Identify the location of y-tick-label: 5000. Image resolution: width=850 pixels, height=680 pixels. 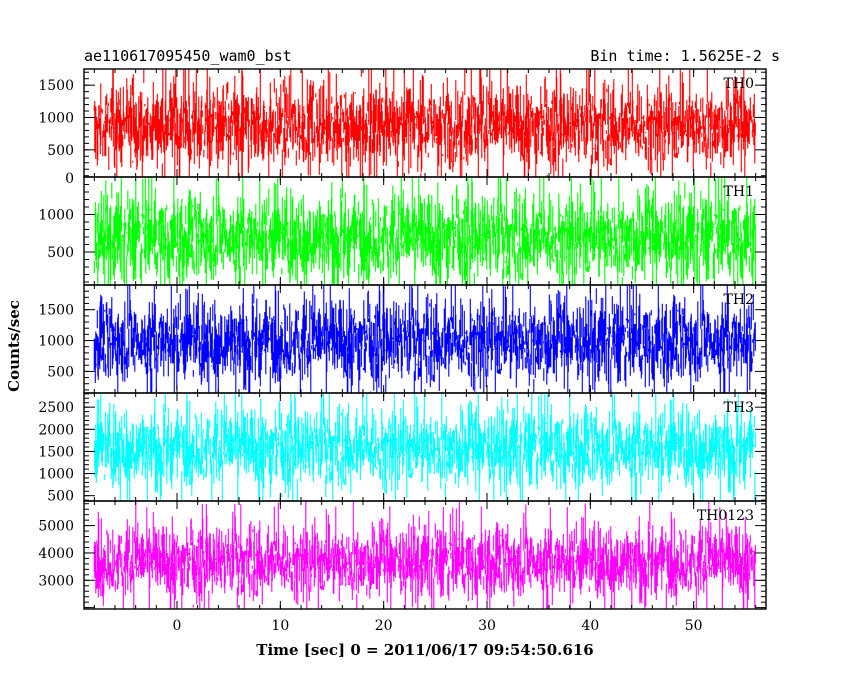
(56, 527).